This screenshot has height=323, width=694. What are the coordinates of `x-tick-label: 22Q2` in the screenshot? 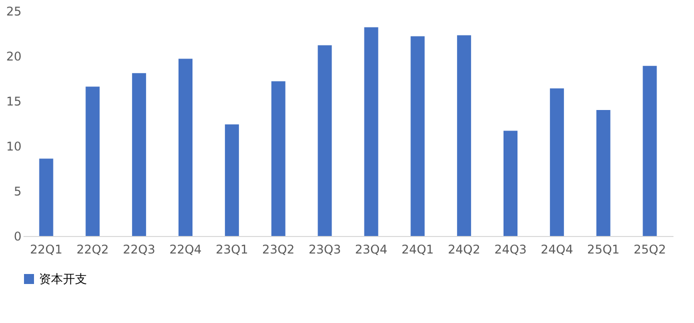 It's located at (92, 249).